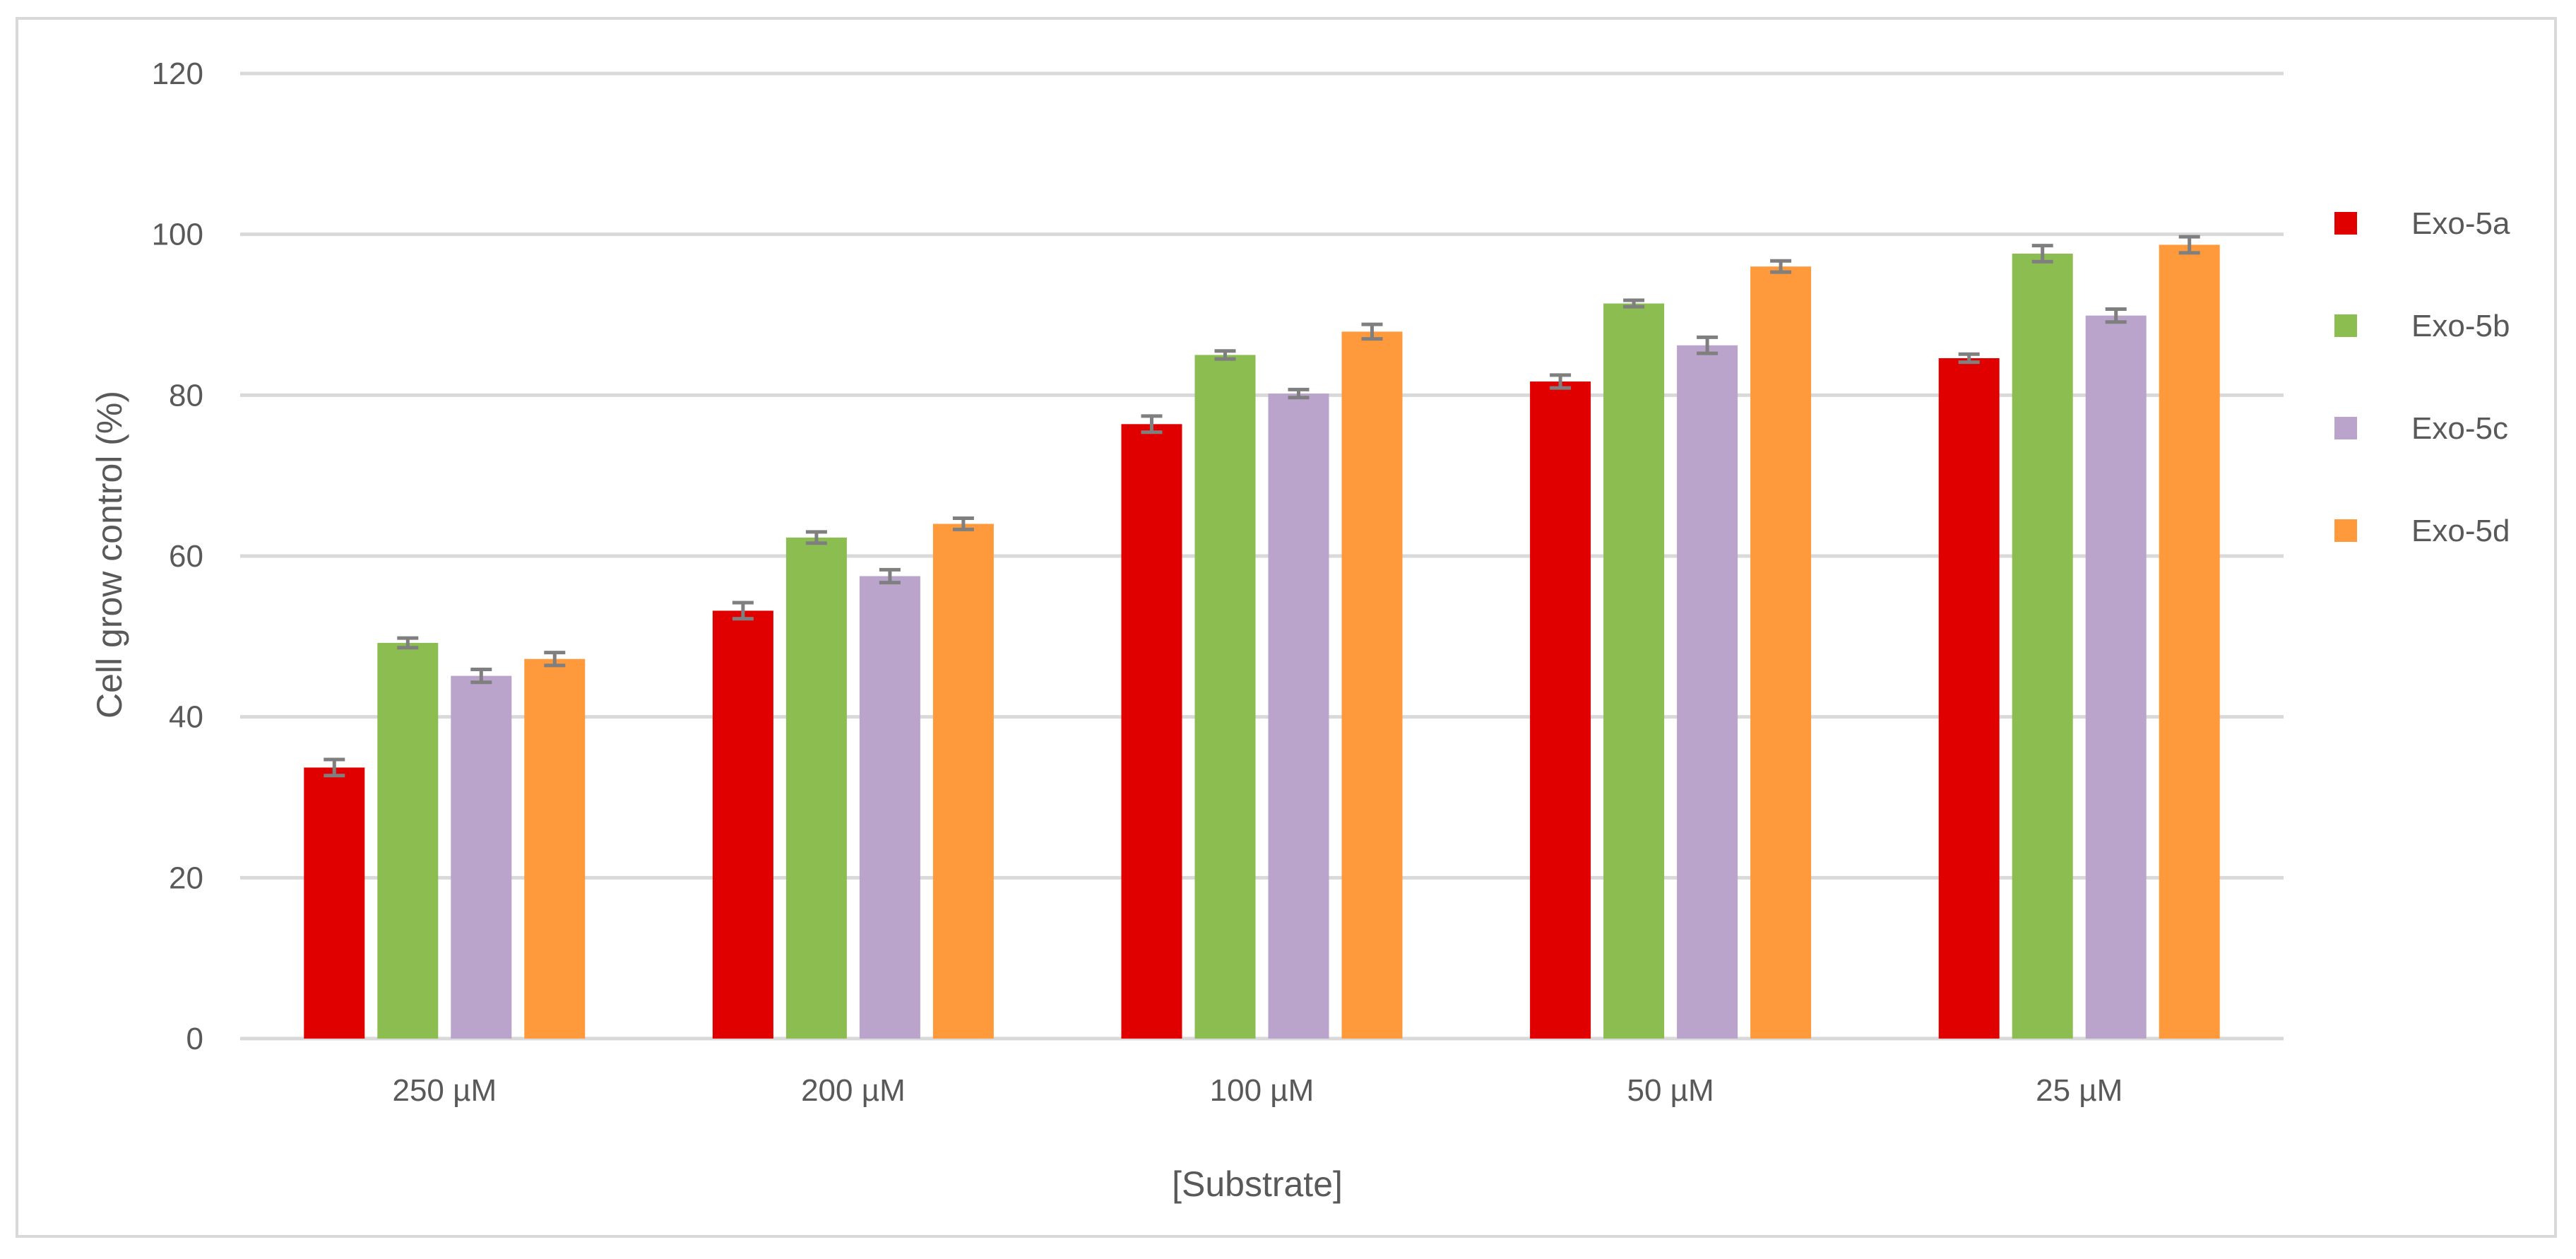 This screenshot has width=2576, height=1259. I want to click on legend-item: Exo-5c, so click(2421, 428).